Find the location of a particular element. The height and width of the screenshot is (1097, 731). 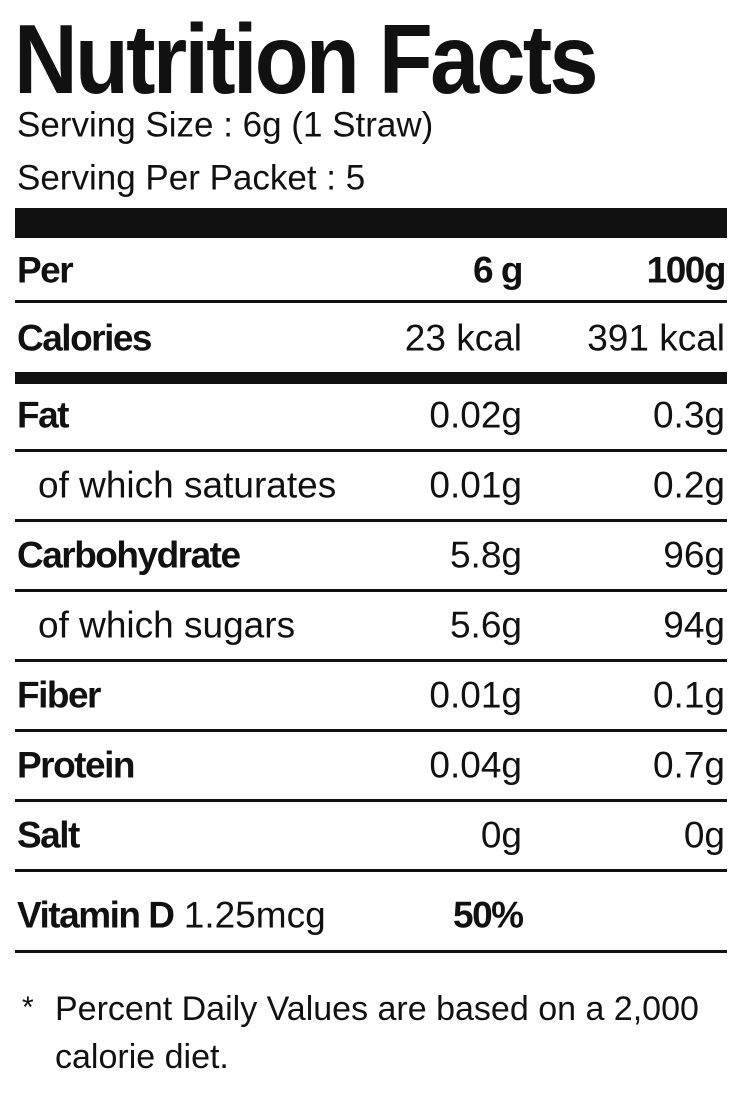

cell: 5.6g is located at coordinates (485, 625).